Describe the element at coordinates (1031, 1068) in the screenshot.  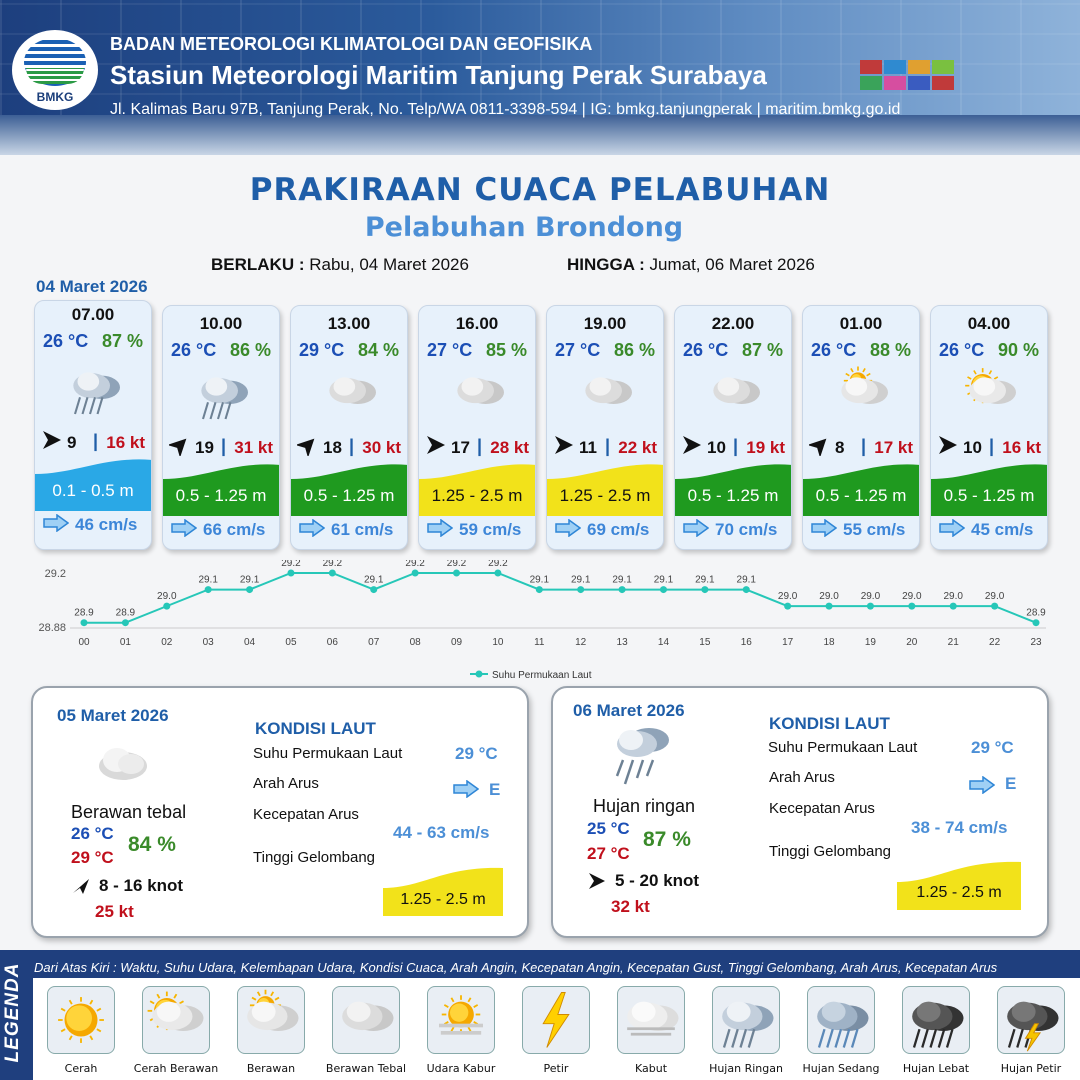
I see `legend-label: Hujan Petir` at that location.